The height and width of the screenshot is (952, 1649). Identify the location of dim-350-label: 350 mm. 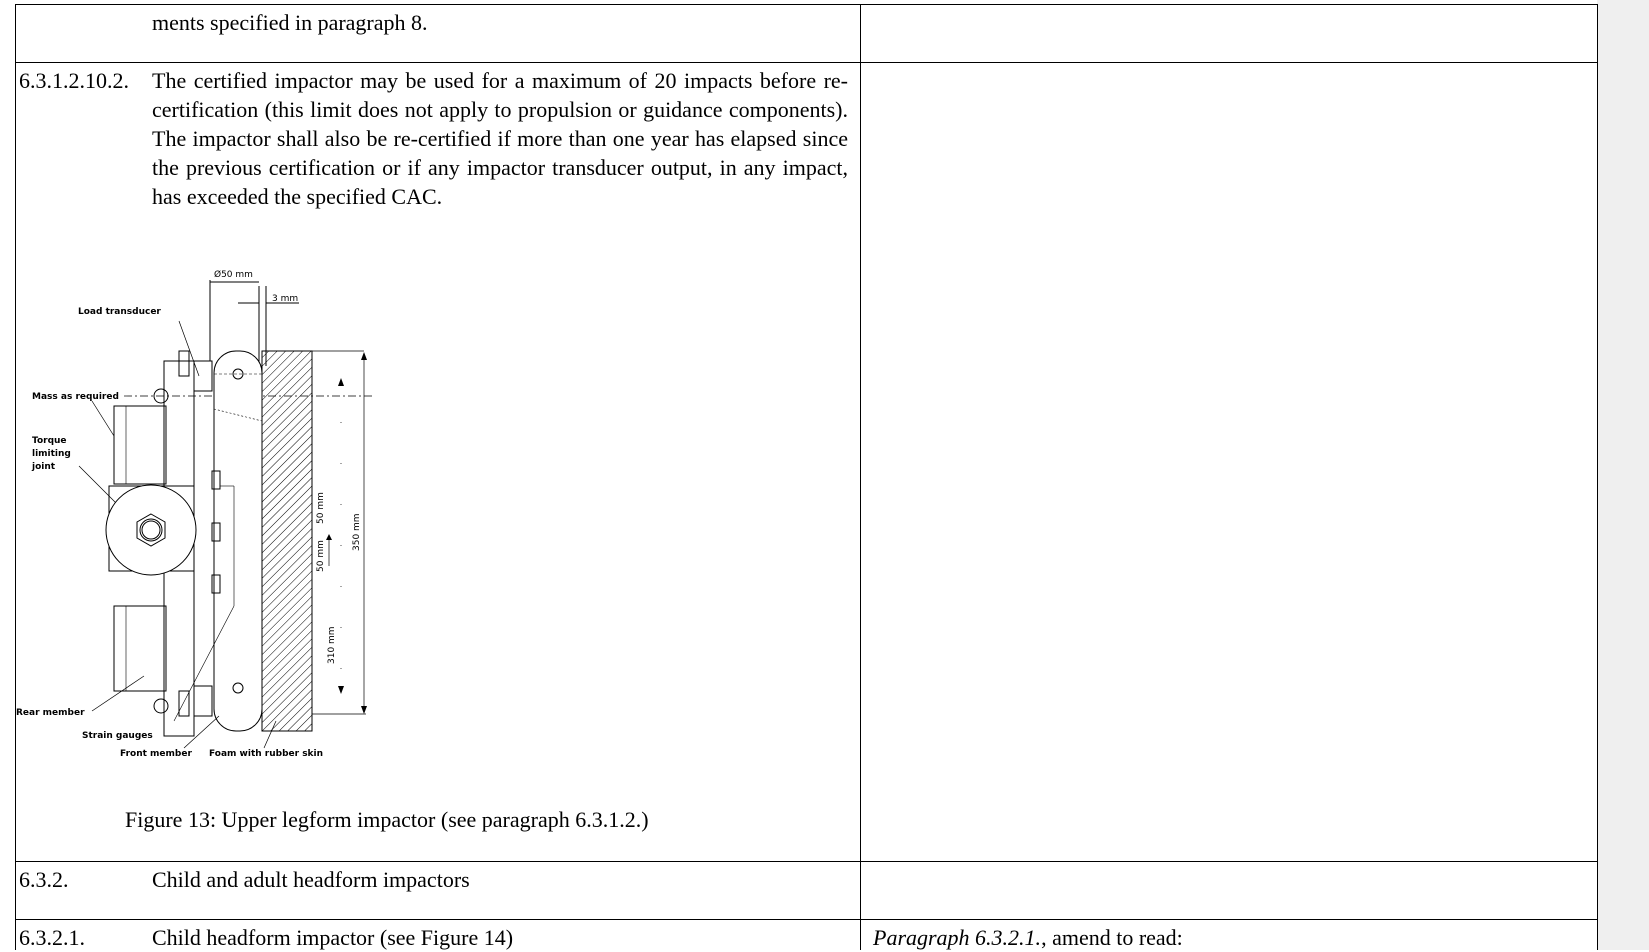
(357, 532).